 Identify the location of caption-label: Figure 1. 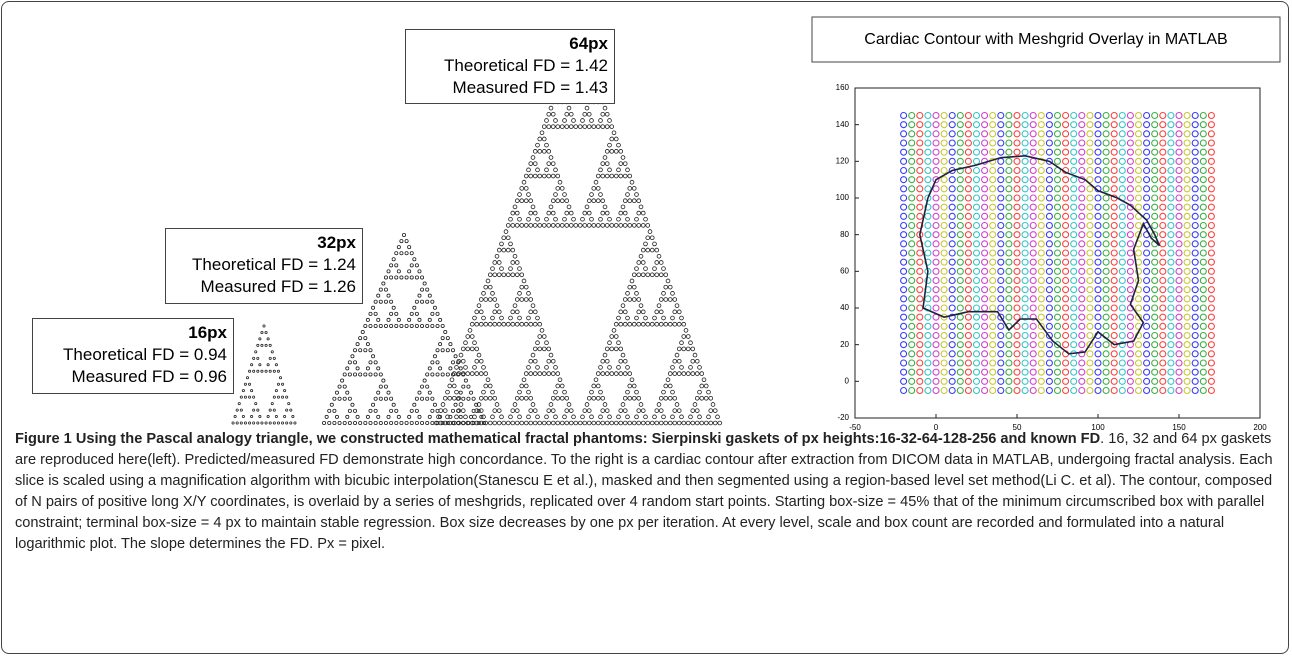
(43, 439).